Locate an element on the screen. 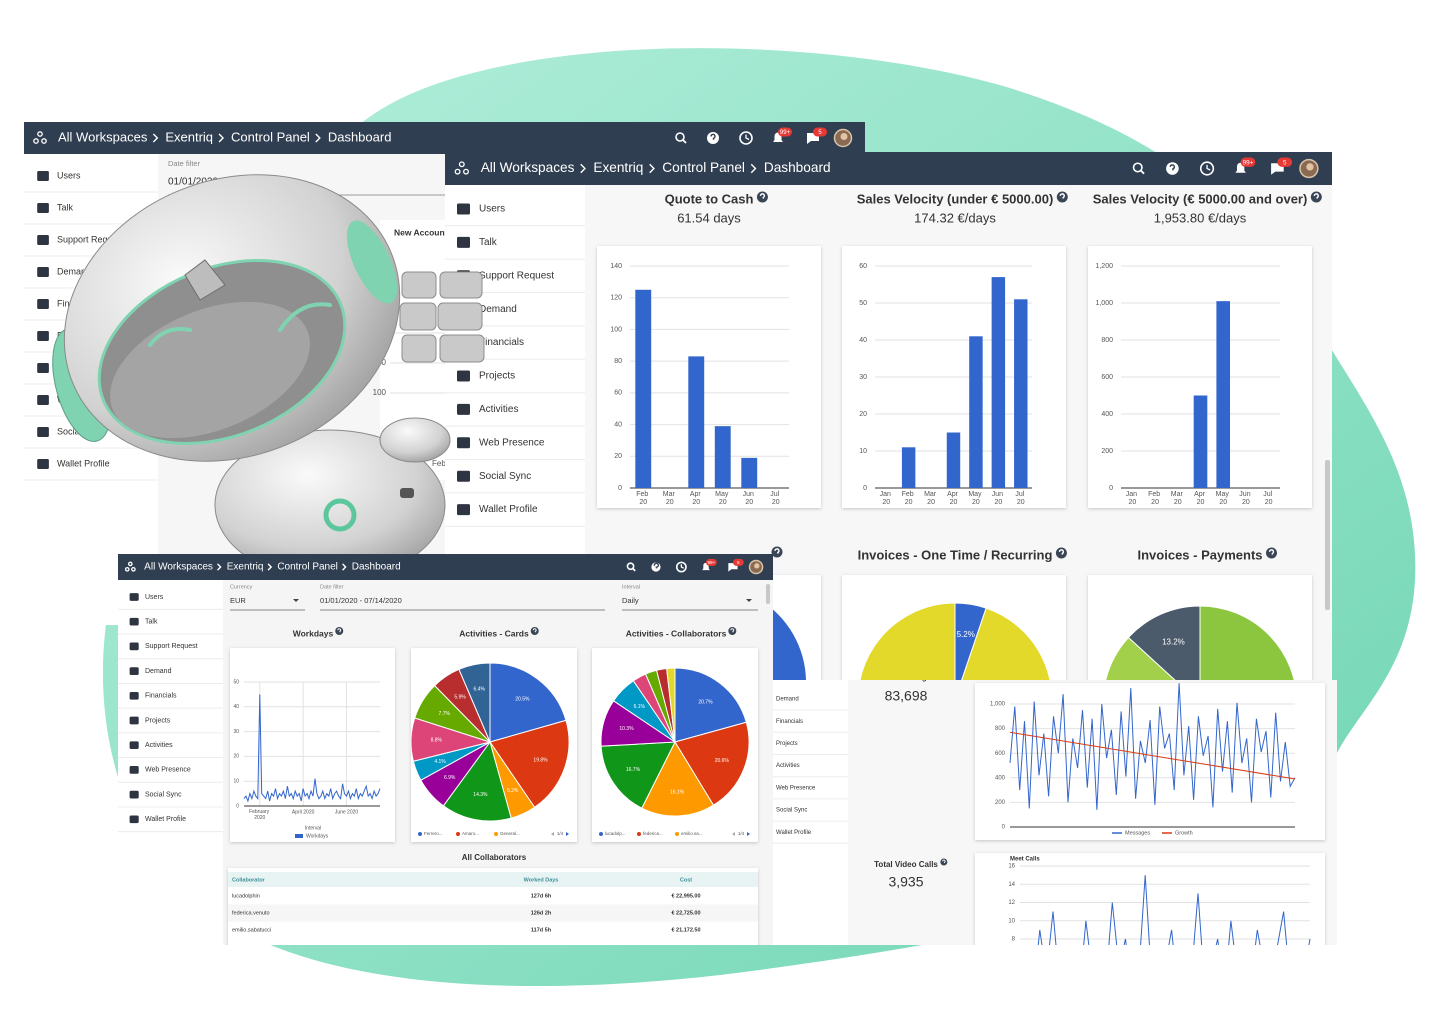  chart-title: Workdays is located at coordinates (313, 633).